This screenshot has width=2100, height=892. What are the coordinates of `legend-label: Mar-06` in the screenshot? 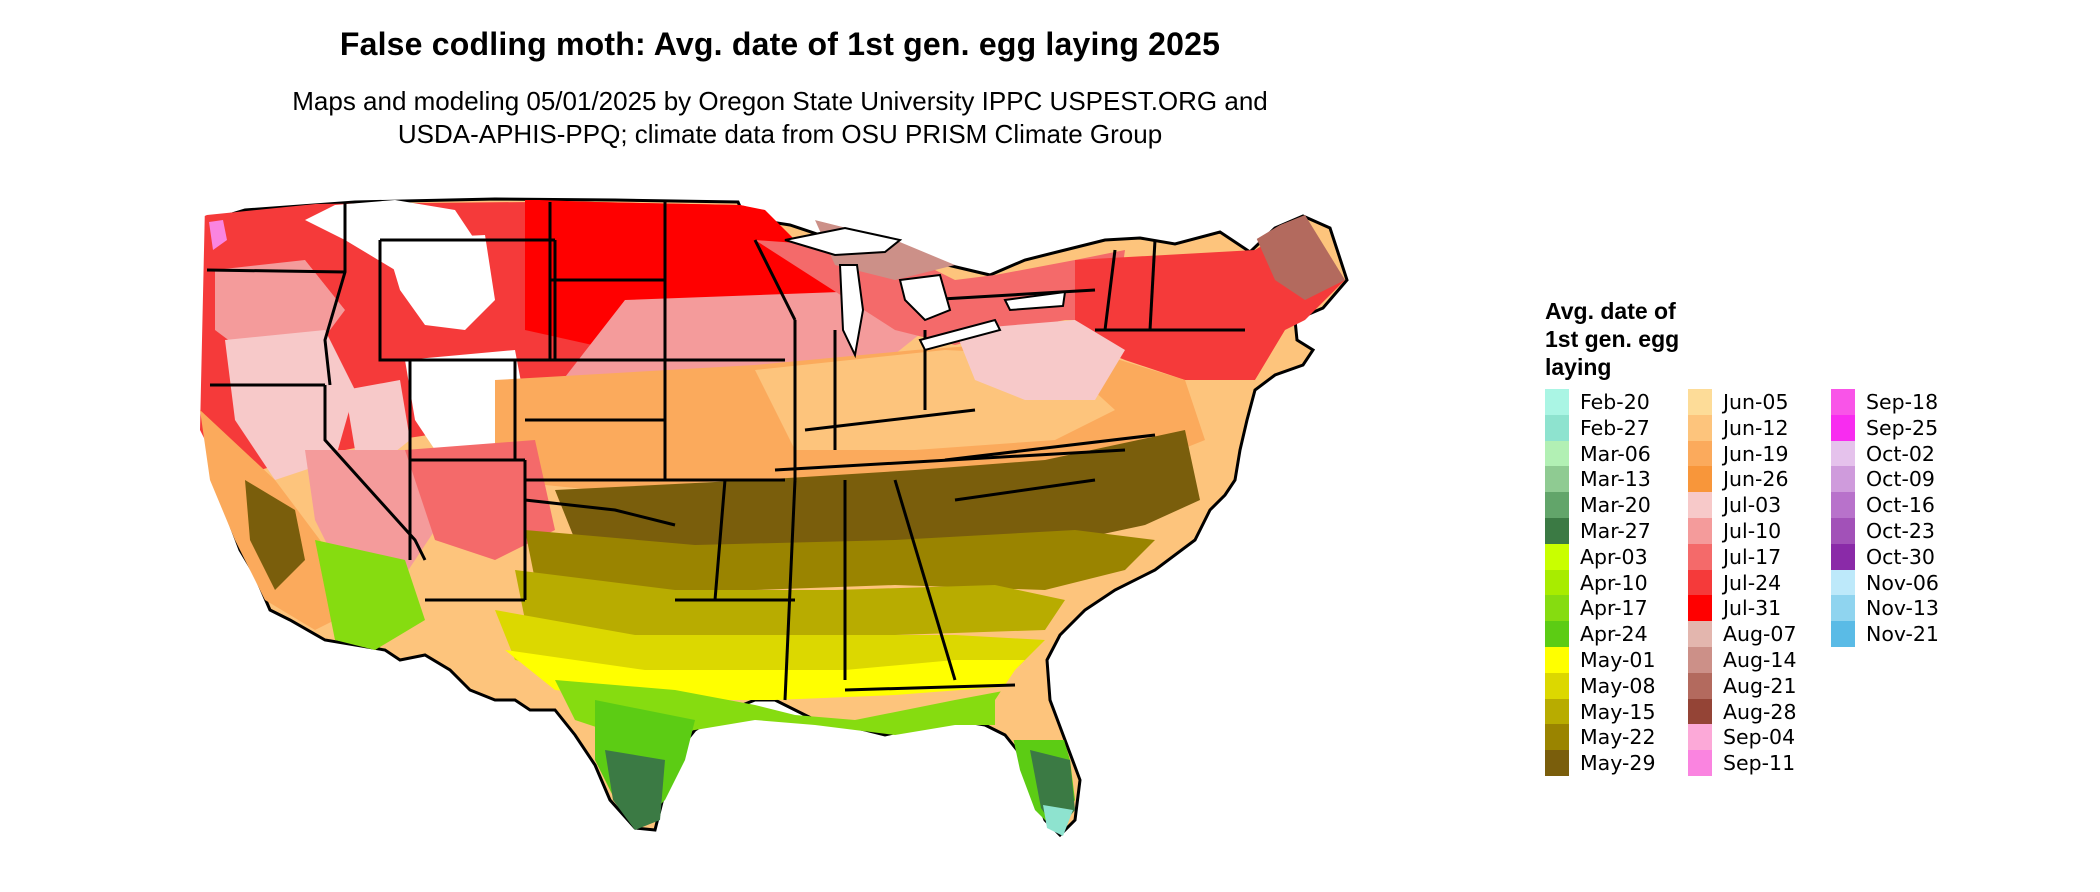 It's located at (1615, 453).